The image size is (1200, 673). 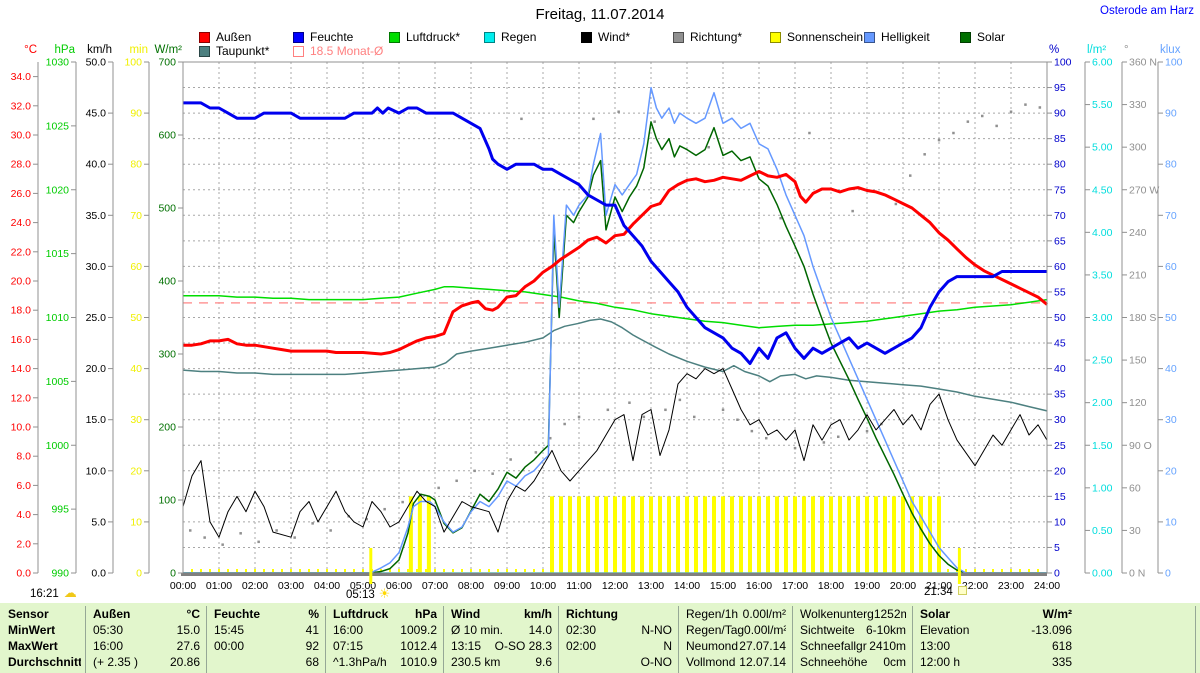 I want to click on stats-cell-label: Schneehöhe, so click(x=834, y=662).